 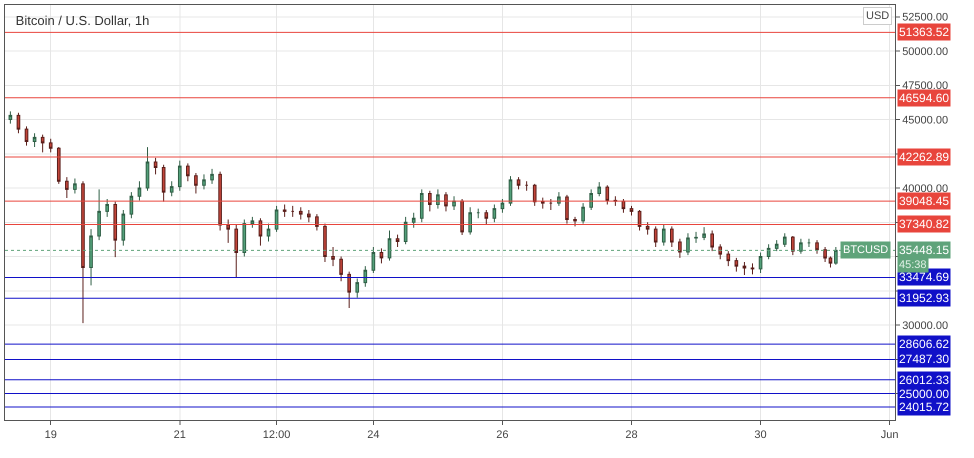 What do you see at coordinates (50, 435) in the screenshot?
I see `x-tick-label: 19` at bounding box center [50, 435].